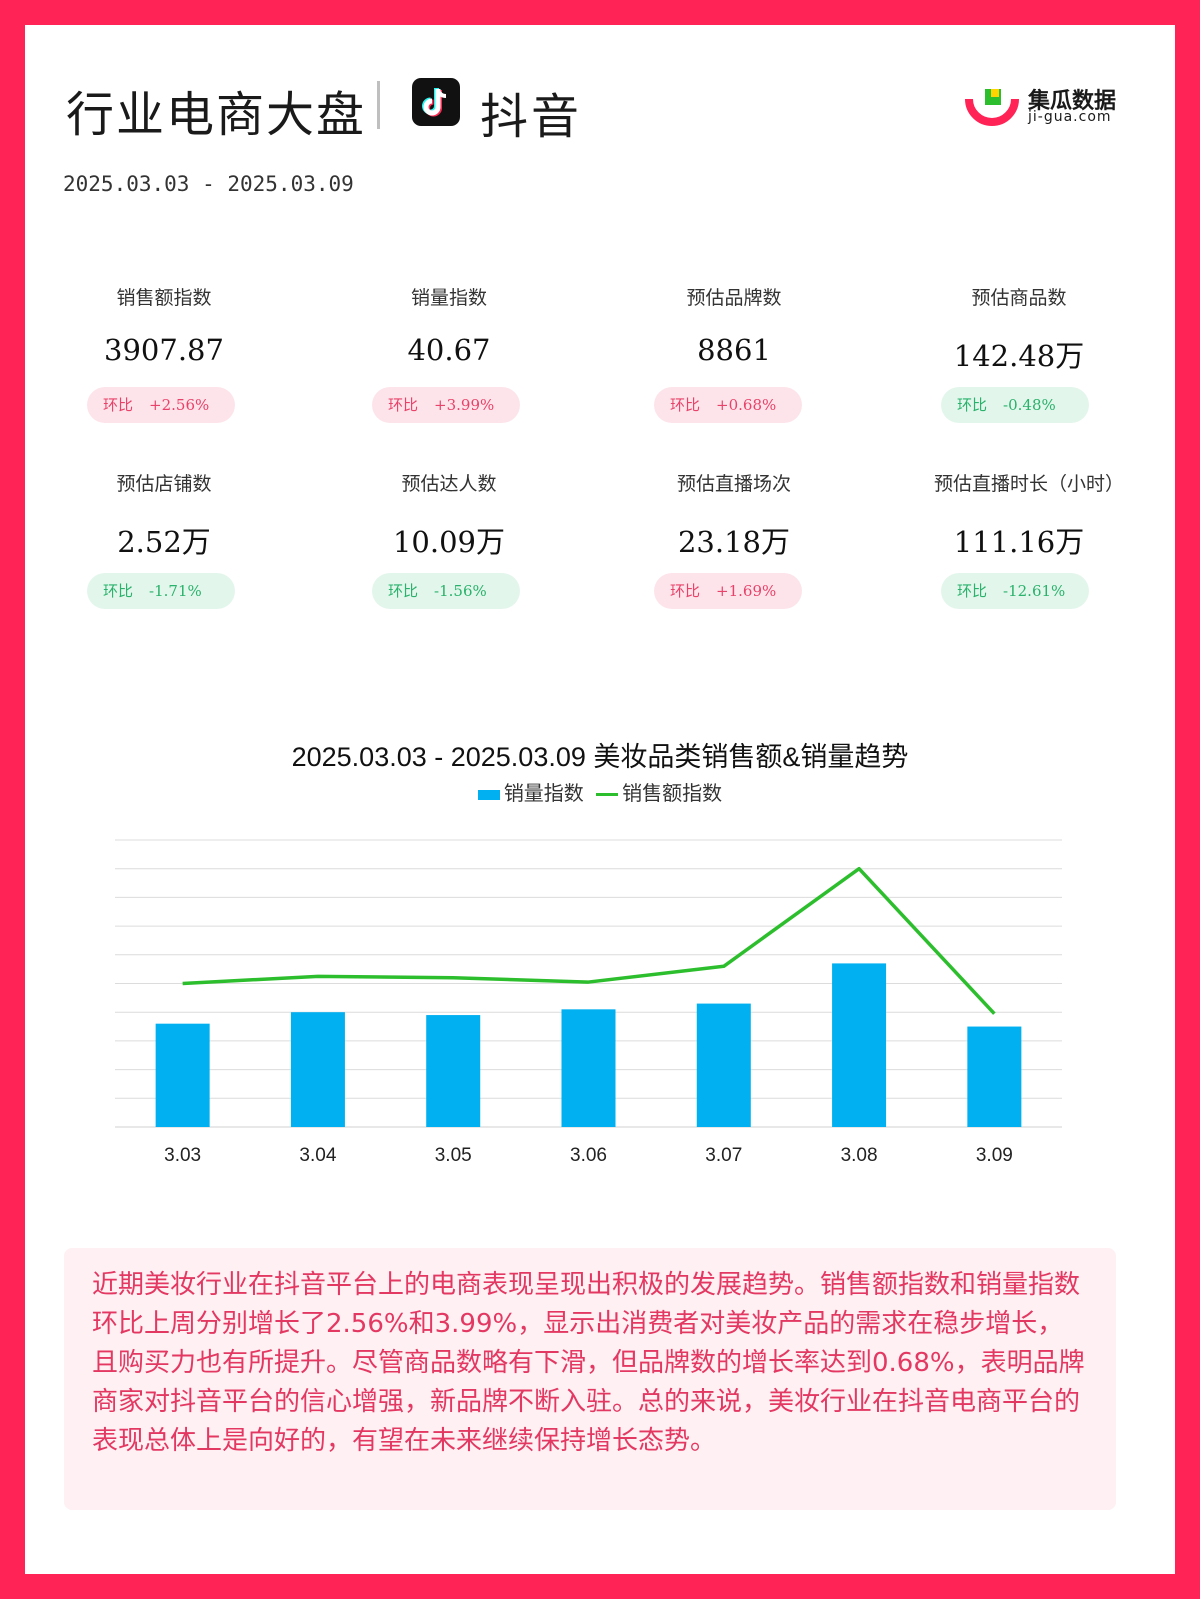  I want to click on chart-title: 2025.03.03 - 2025.03.09 美妆品类销售额&销量趋势, so click(600, 757).